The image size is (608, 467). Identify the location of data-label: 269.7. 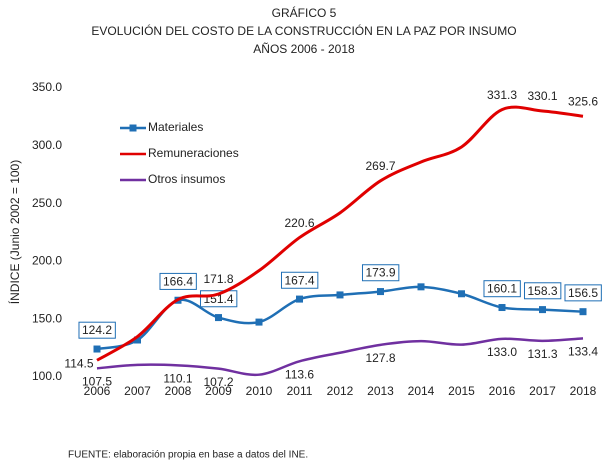
(380, 166).